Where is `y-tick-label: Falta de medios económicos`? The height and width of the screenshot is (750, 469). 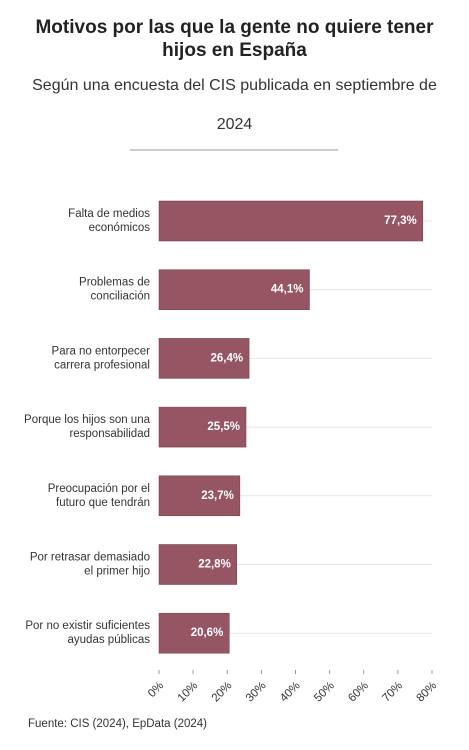 y-tick-label: Falta de medios económicos is located at coordinates (109, 221).